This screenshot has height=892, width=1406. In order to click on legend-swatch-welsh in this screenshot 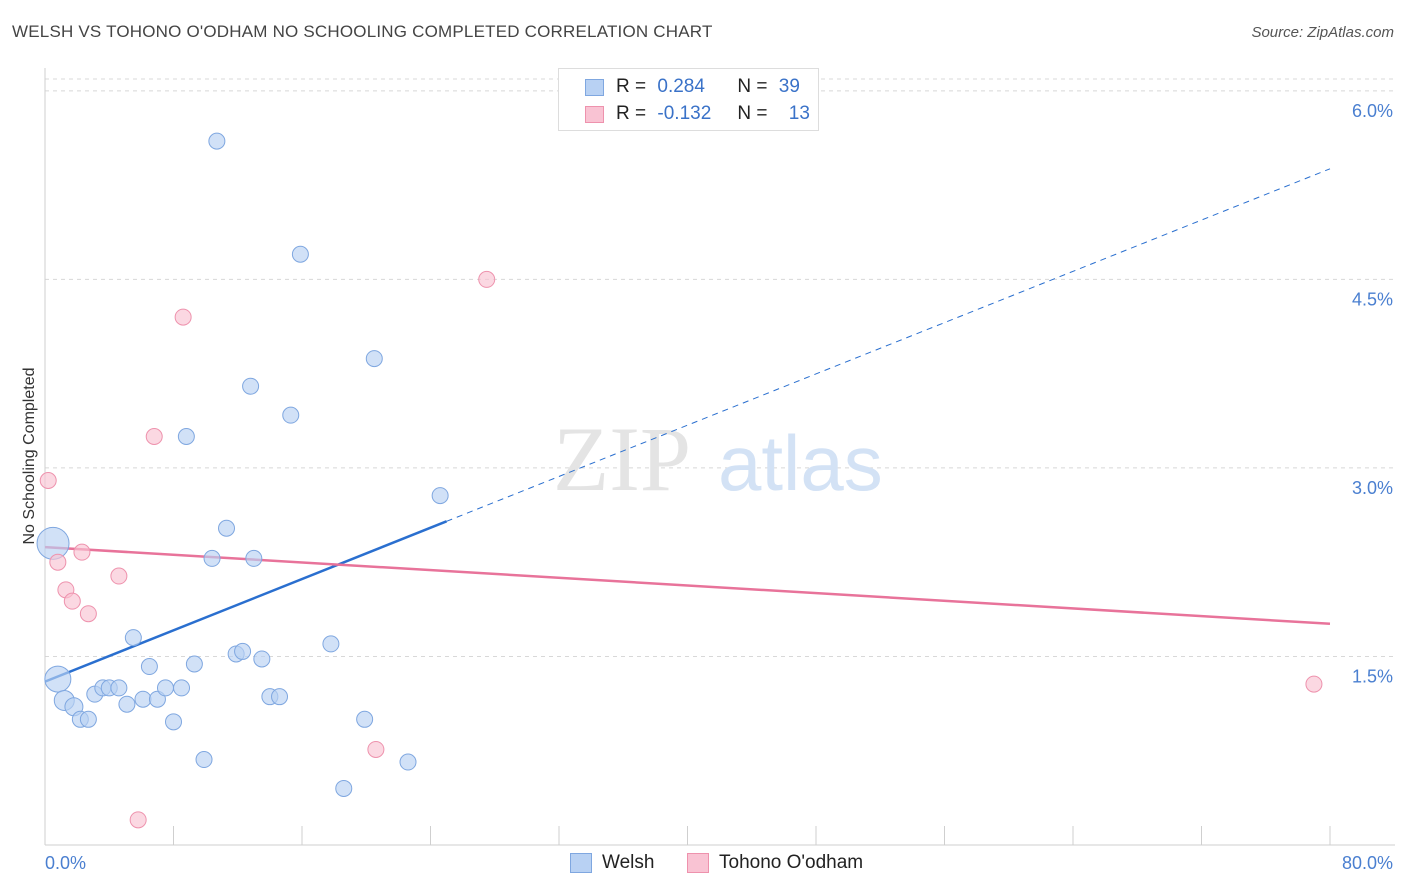, I will do `click(594, 87)`.